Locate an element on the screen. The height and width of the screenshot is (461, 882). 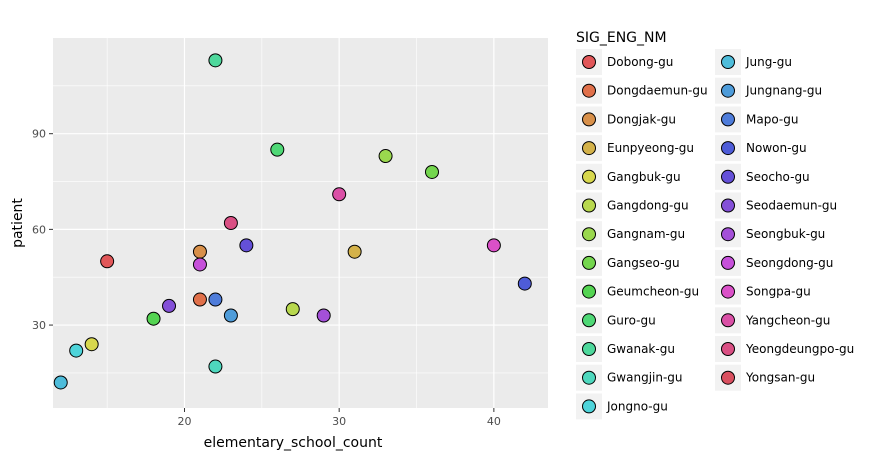
point-nowon-gu is located at coordinates (524, 283).